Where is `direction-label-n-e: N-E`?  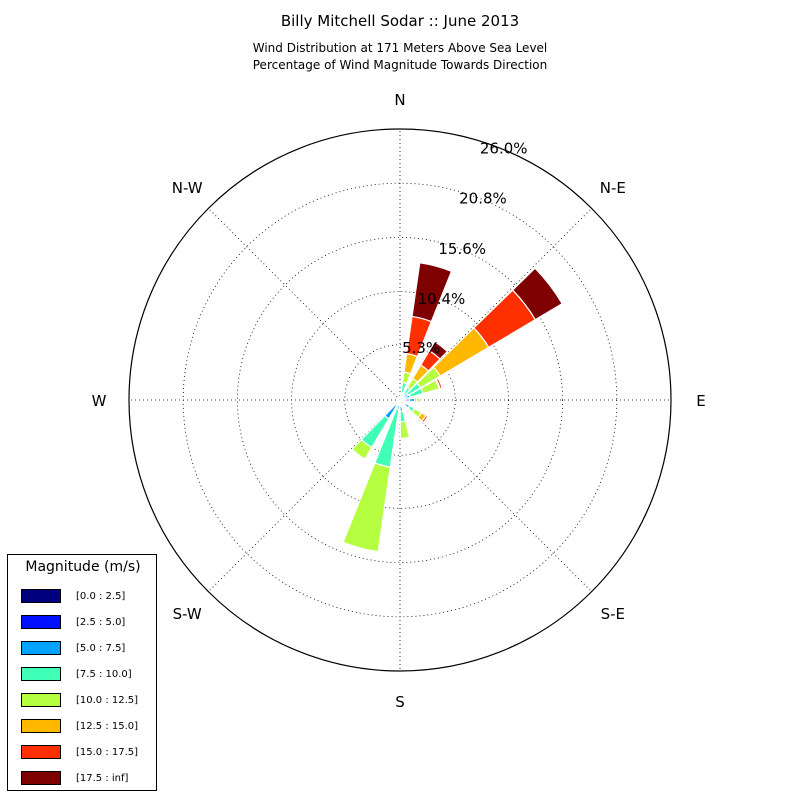 direction-label-n-e: N-E is located at coordinates (613, 188).